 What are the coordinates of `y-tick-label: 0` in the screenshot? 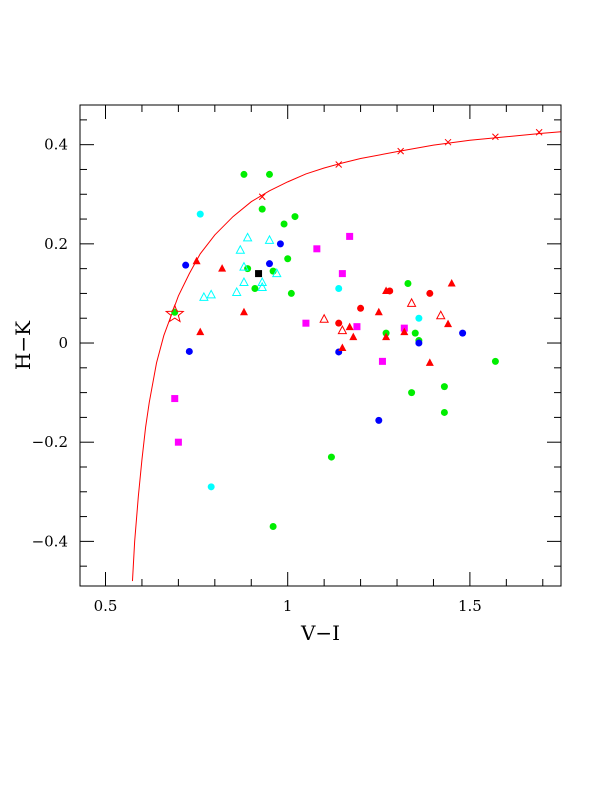 It's located at (63, 343).